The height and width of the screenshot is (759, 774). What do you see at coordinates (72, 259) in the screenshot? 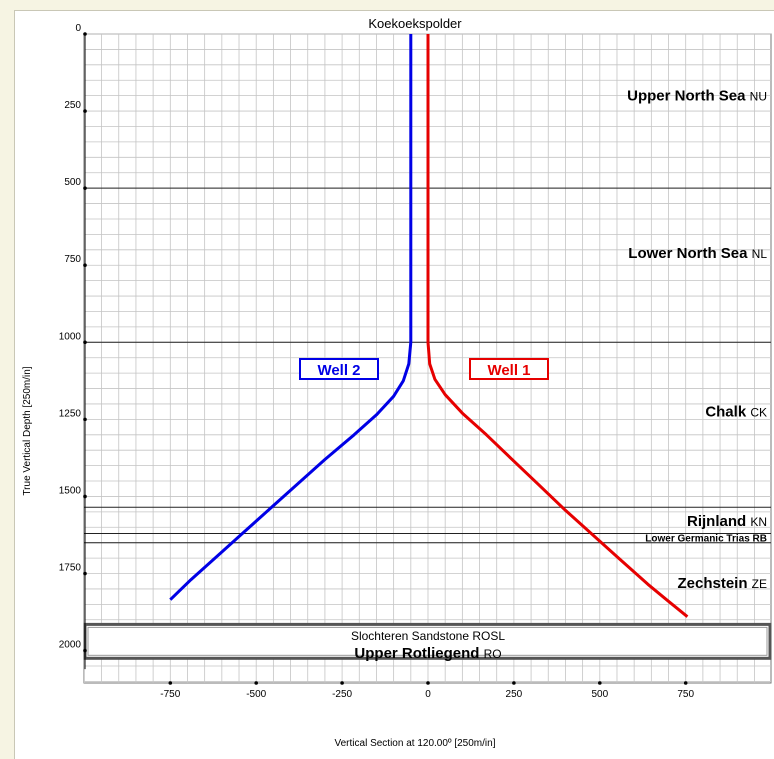
I see `y-tick-label: 750` at bounding box center [72, 259].